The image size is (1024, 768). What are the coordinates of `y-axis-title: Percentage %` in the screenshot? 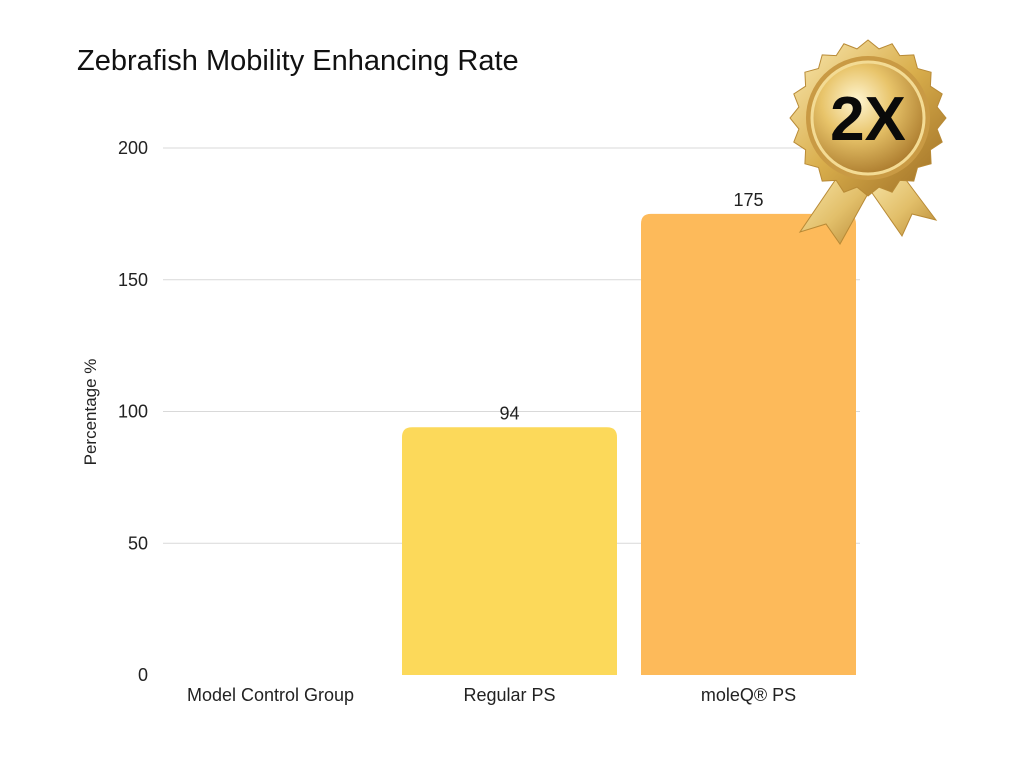 It's located at (90, 412).